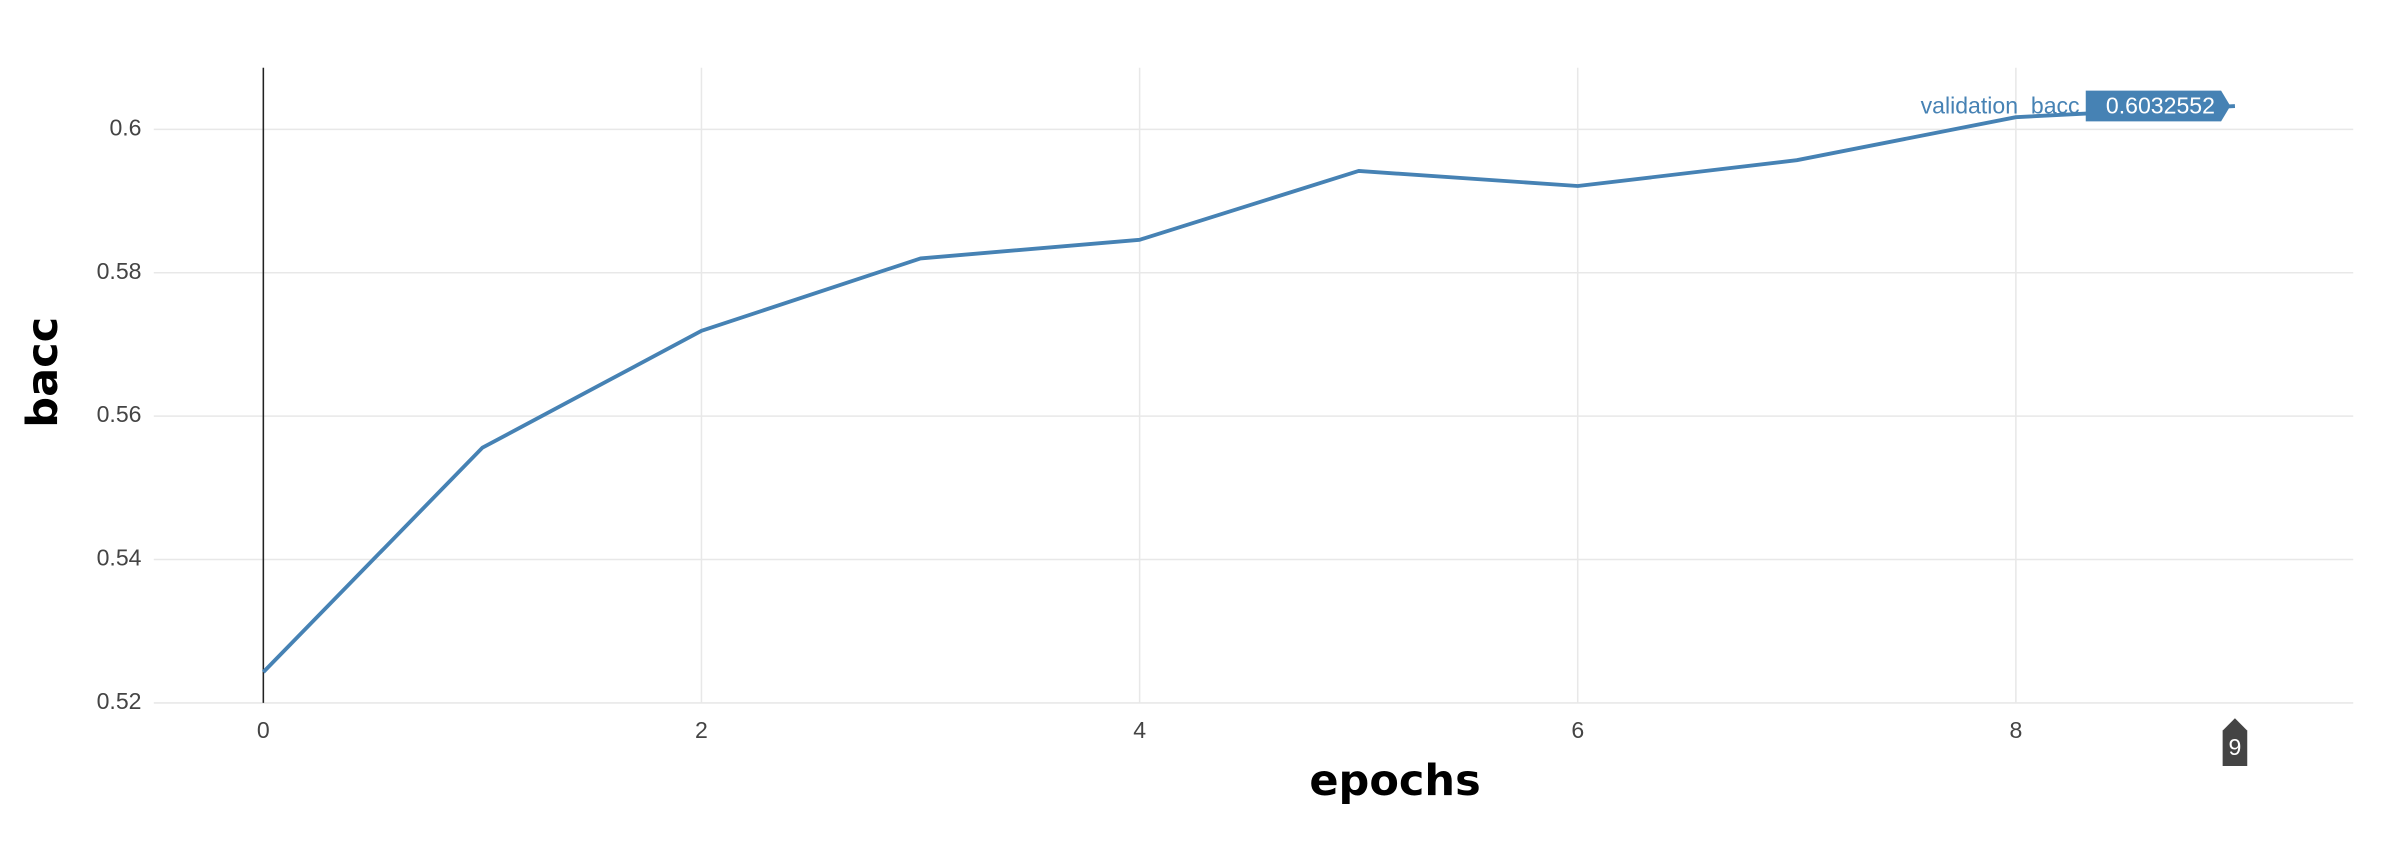  What do you see at coordinates (1394, 781) in the screenshot?
I see `x-axis-title: epochs` at bounding box center [1394, 781].